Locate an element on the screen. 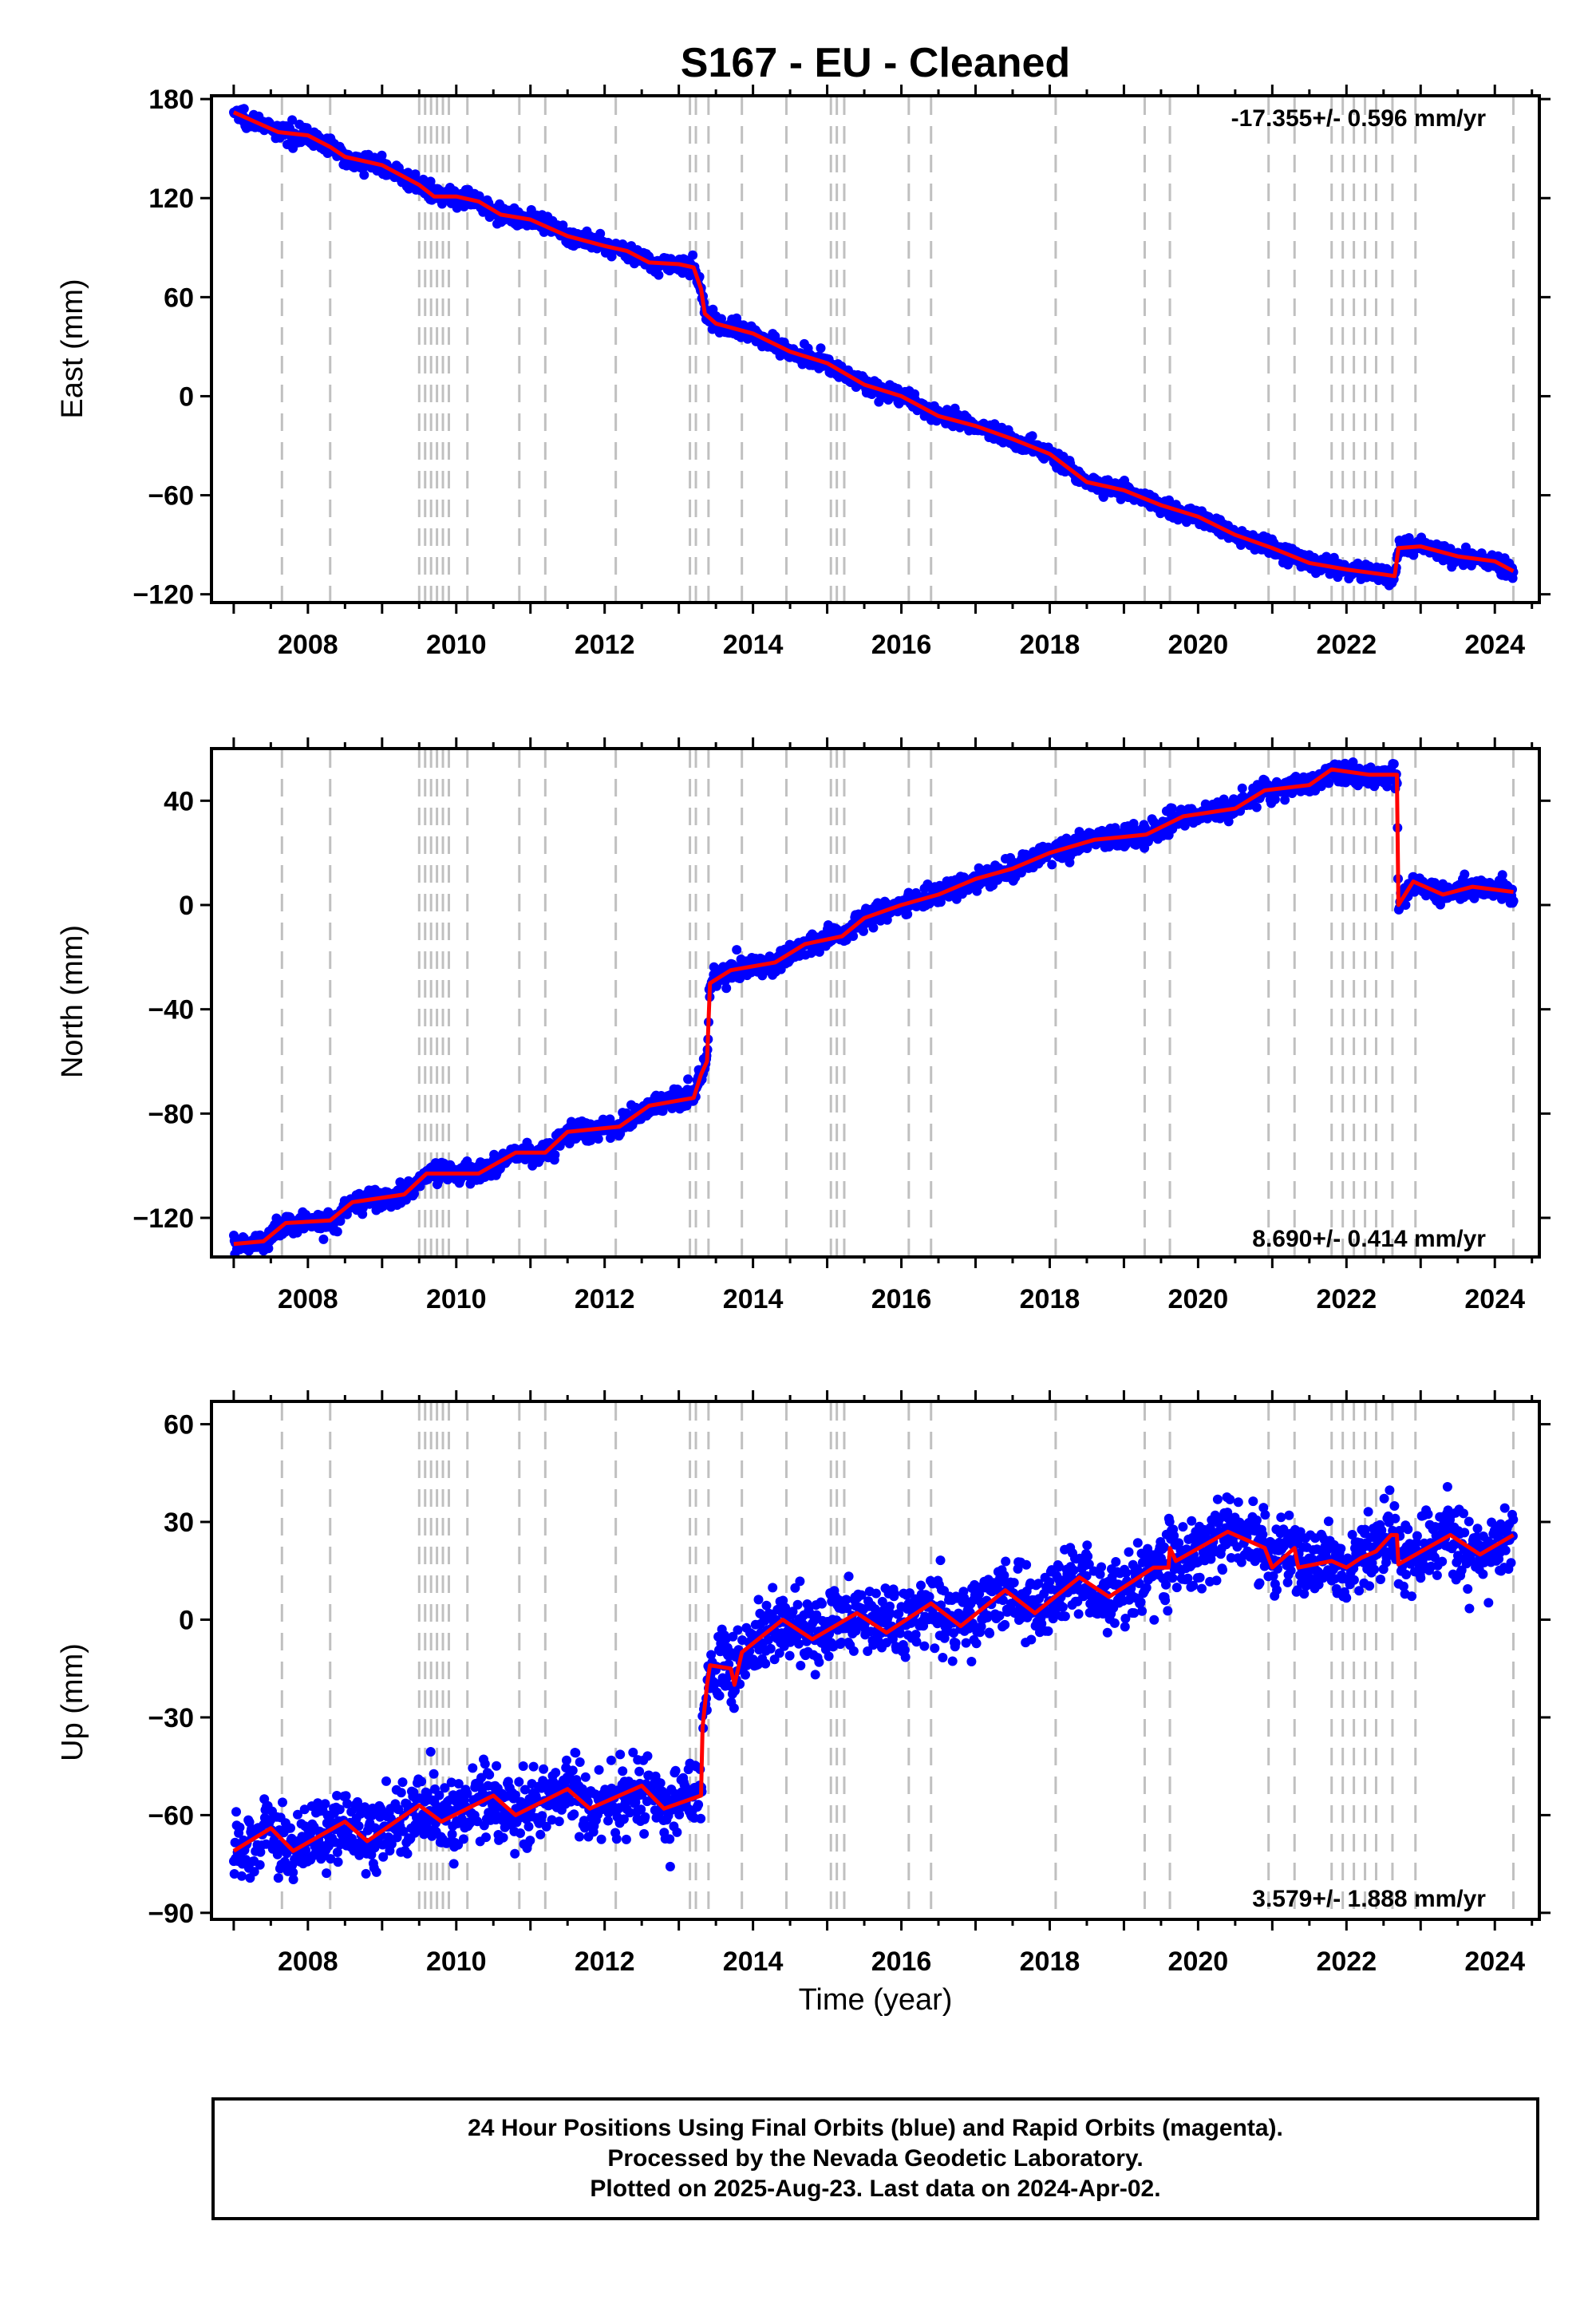 The height and width of the screenshot is (2316, 1596). y-tick-label: −40 is located at coordinates (171, 1010).